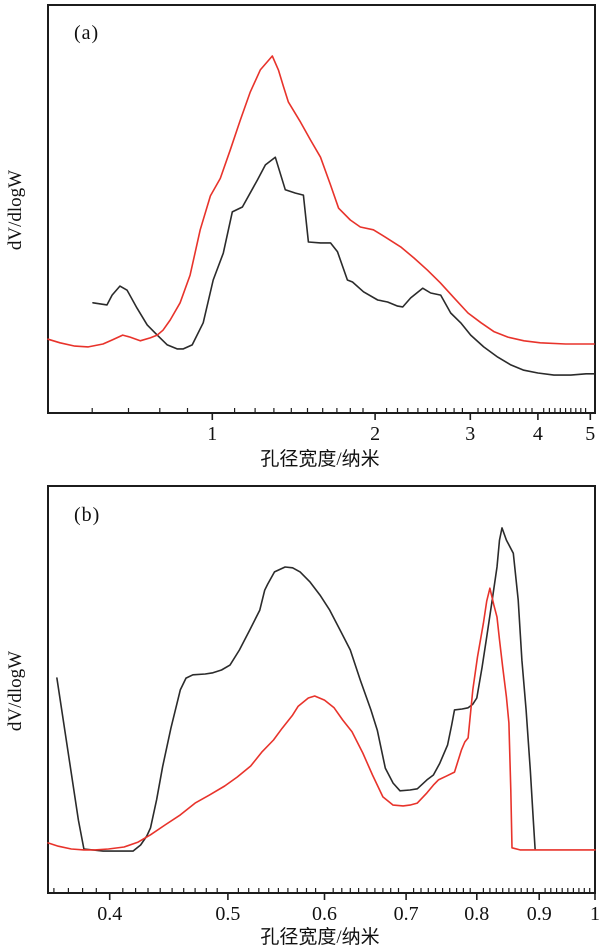  I want to click on x-axis-tick-label: 5, so click(590, 434).